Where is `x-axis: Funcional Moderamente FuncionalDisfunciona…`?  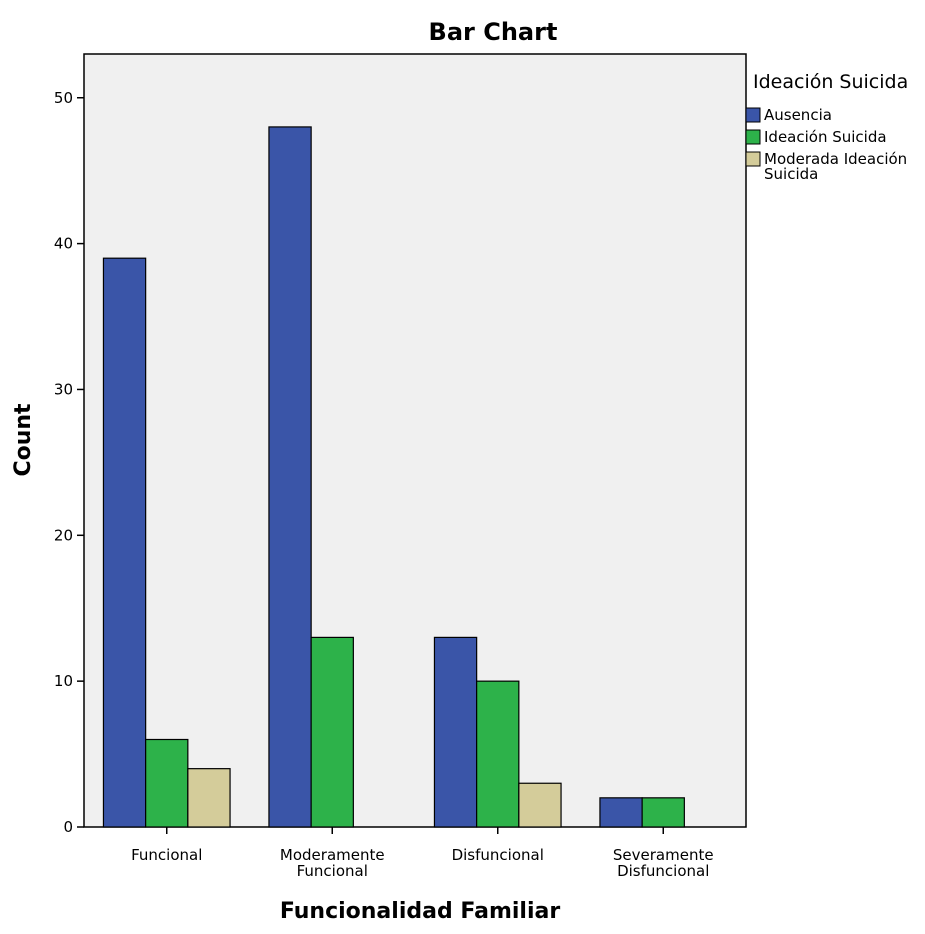
x-axis: Funcional Moderamente FuncionalDisfunciona… is located at coordinates (422, 853).